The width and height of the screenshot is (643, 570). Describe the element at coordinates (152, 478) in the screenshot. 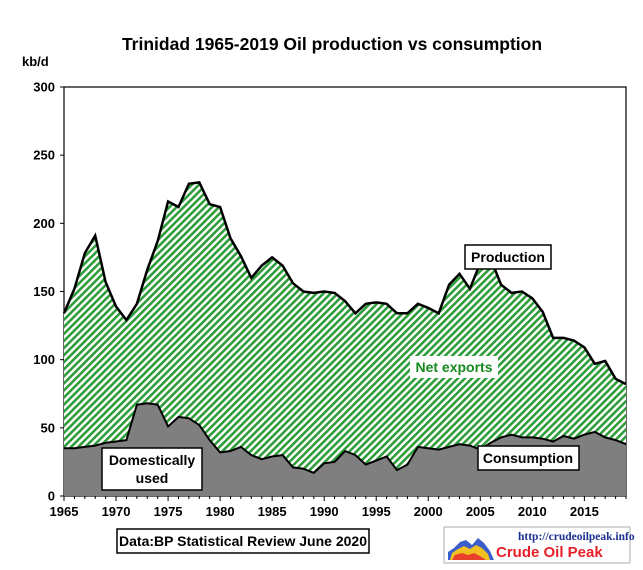

I see `domestically-label-line2: used` at that location.